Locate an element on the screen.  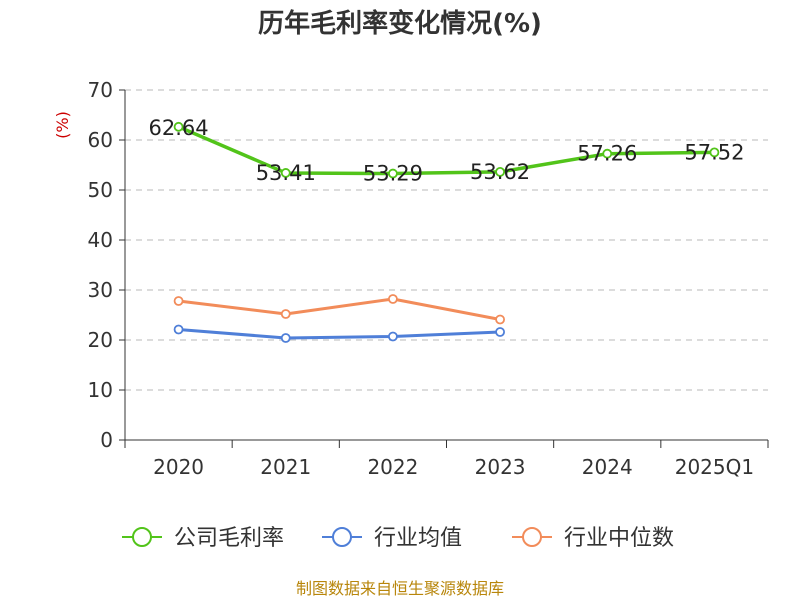
data-point-1-2023 is located at coordinates (500, 332).